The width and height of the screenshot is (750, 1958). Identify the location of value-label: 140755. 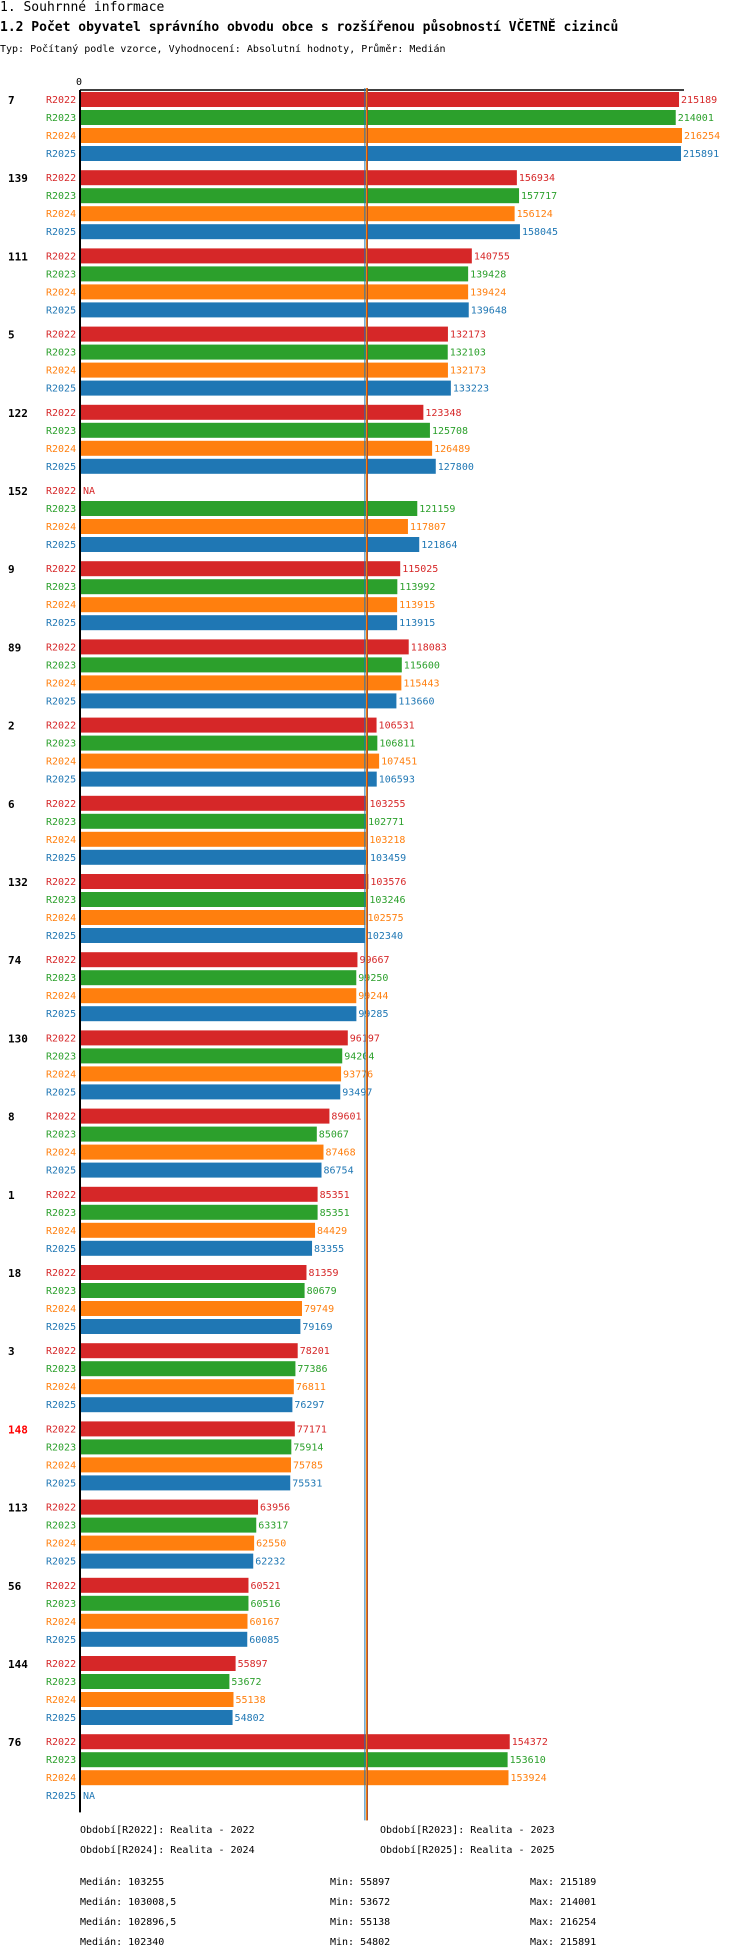
(492, 256).